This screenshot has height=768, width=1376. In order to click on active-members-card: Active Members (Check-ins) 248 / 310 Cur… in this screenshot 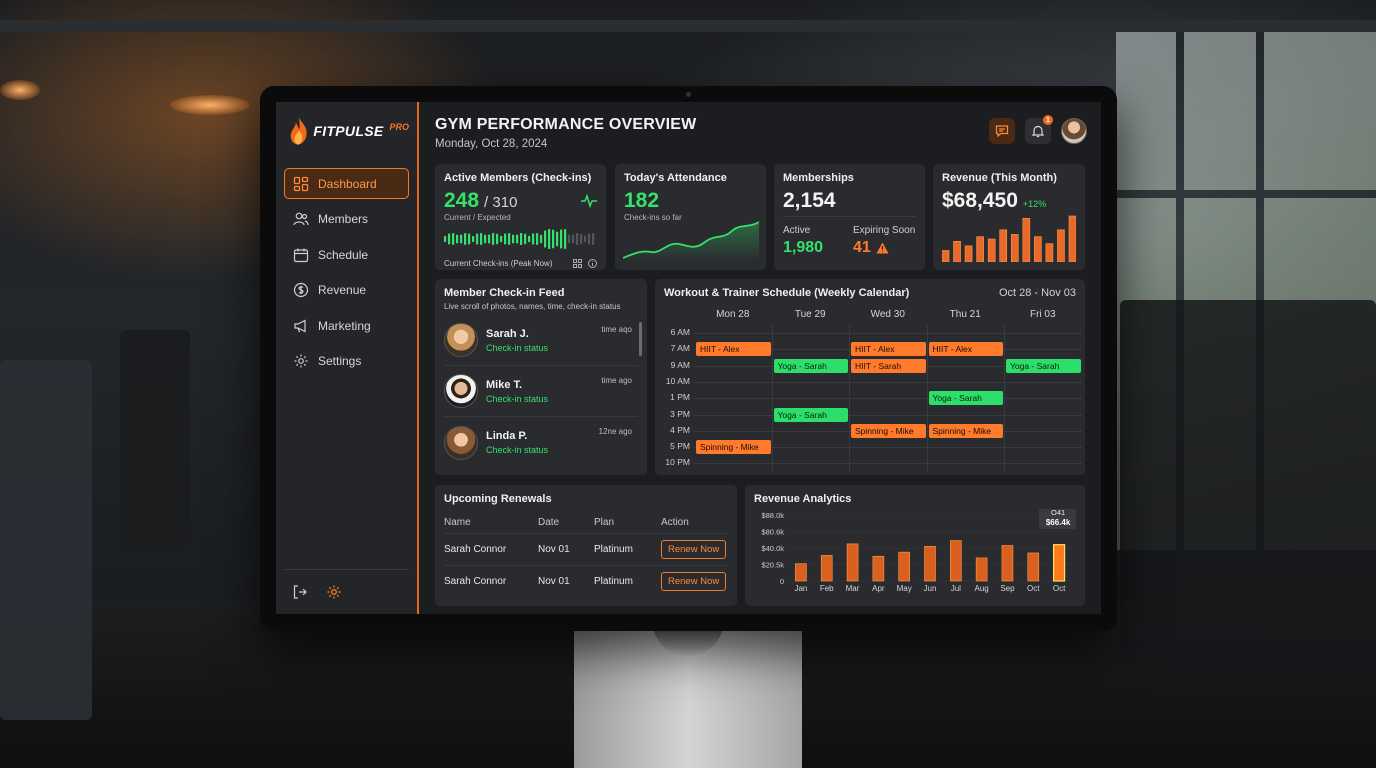, I will do `click(520, 217)`.